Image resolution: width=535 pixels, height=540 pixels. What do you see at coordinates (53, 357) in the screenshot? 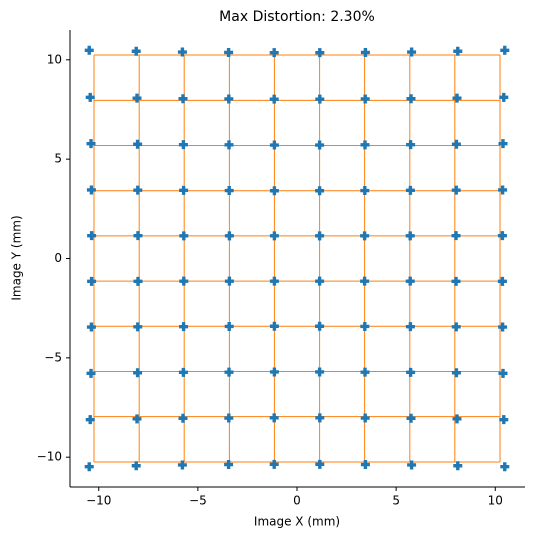
I see `y-tick-label: −5` at bounding box center [53, 357].